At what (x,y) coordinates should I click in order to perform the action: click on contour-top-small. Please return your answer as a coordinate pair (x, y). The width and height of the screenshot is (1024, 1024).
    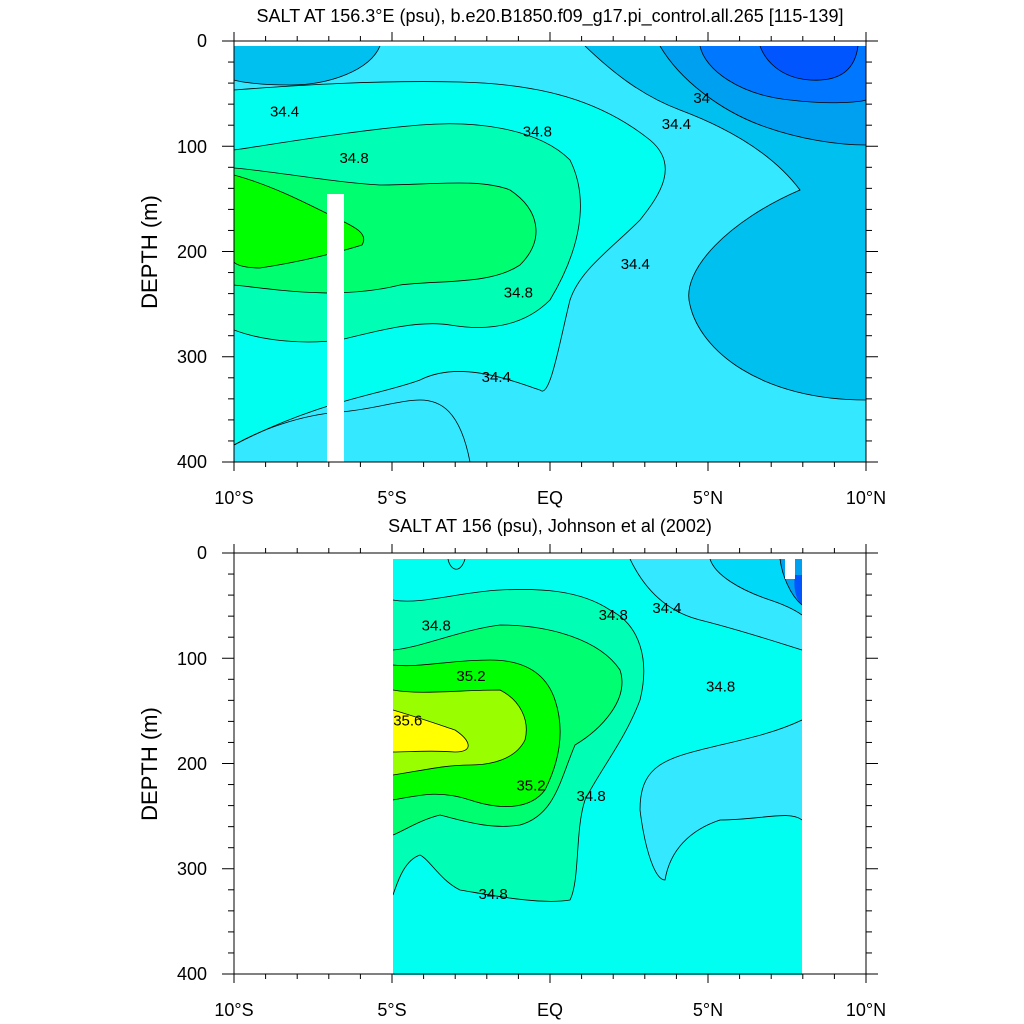
    Looking at the image, I should click on (456, 564).